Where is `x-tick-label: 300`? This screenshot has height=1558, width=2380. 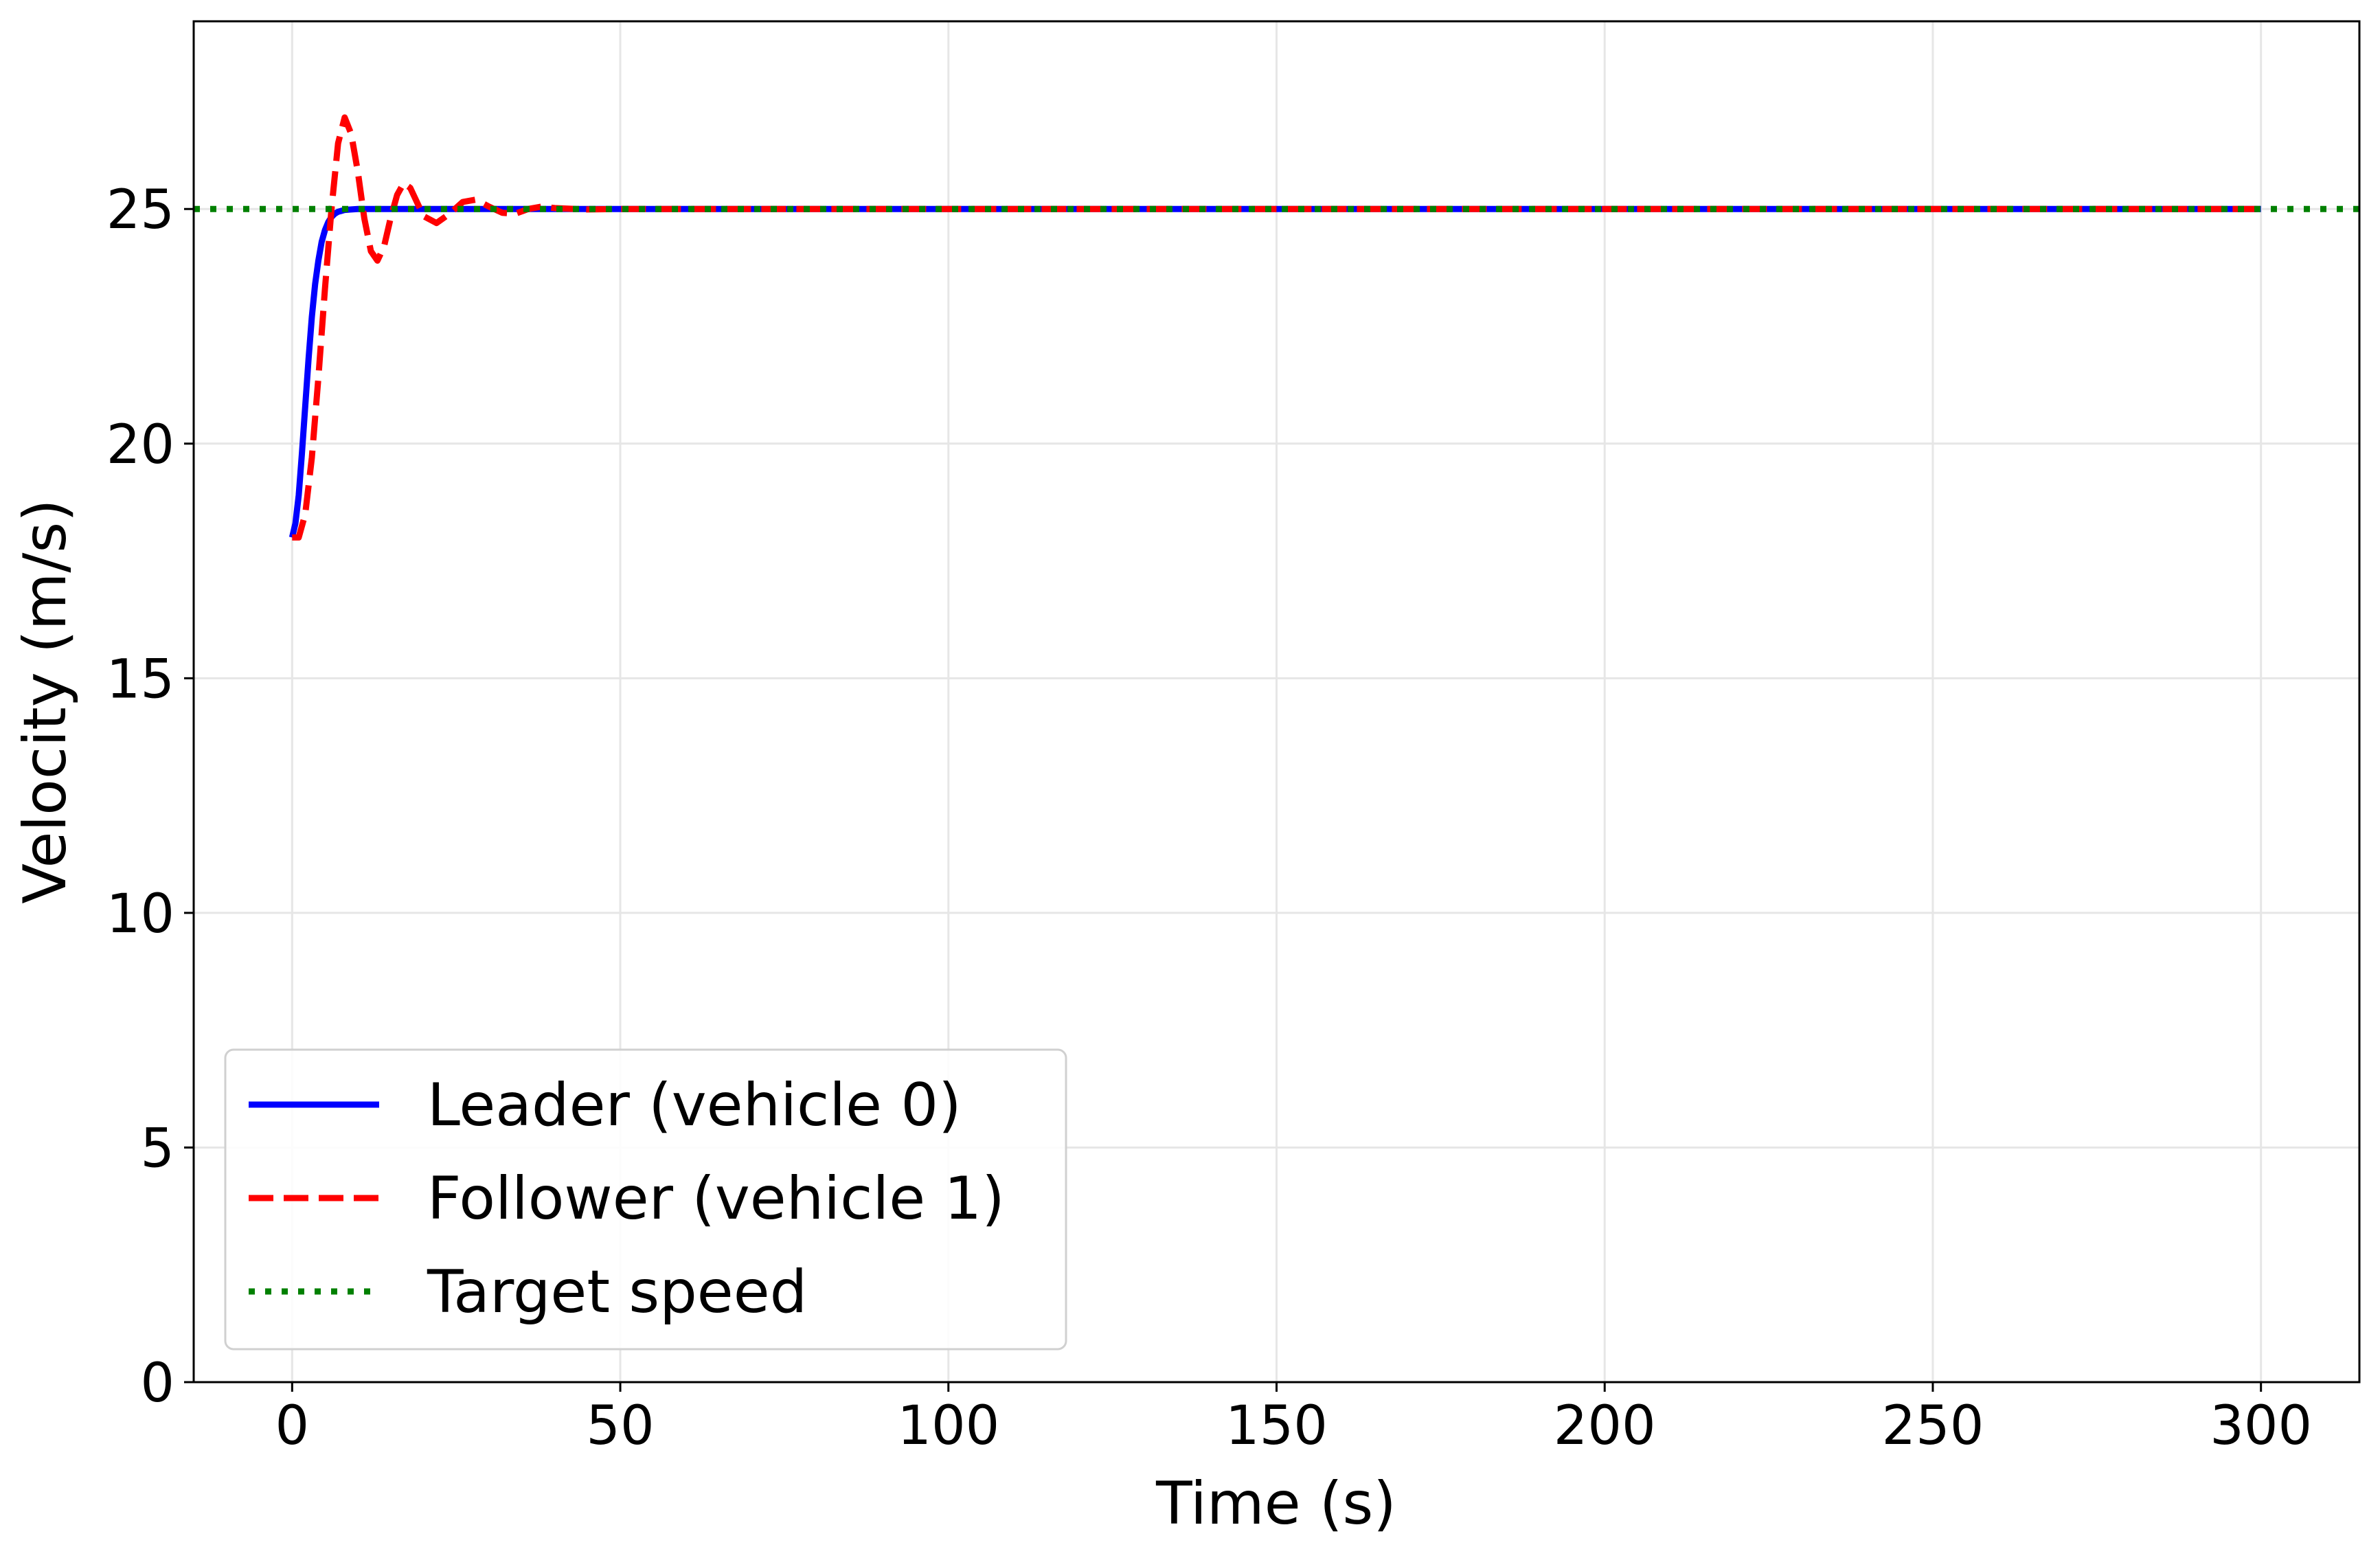 x-tick-label: 300 is located at coordinates (2261, 1426).